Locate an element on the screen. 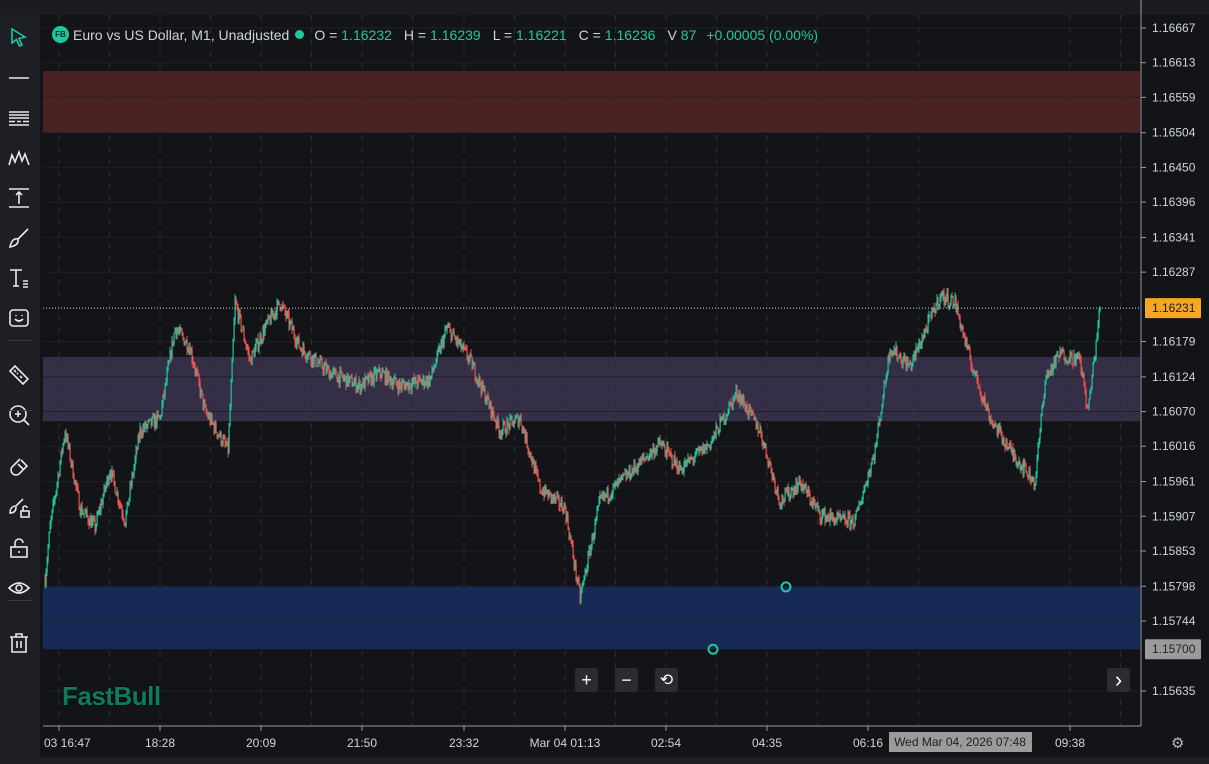  time-tick-label: 23:32 is located at coordinates (464, 743).